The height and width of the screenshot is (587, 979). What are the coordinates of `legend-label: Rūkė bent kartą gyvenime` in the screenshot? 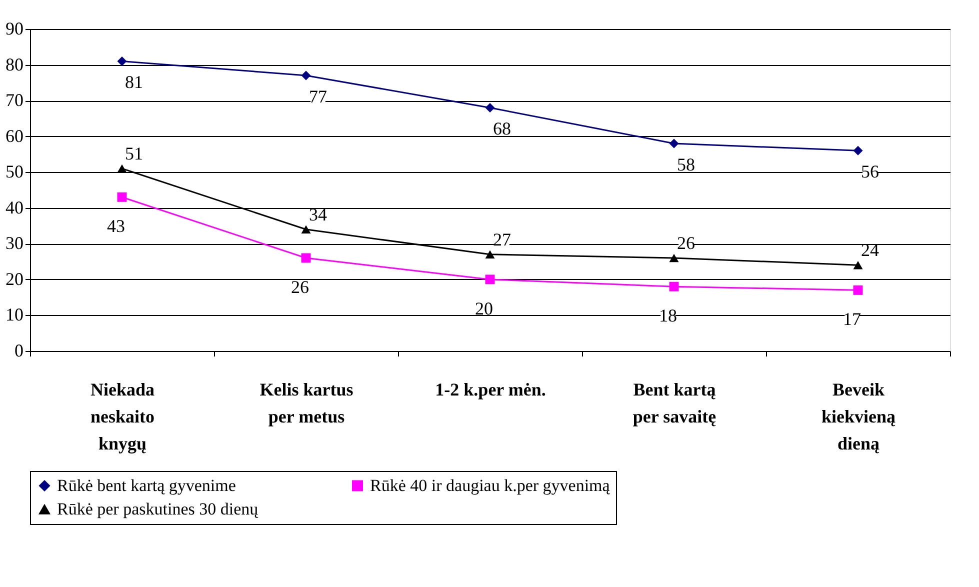 It's located at (146, 485).